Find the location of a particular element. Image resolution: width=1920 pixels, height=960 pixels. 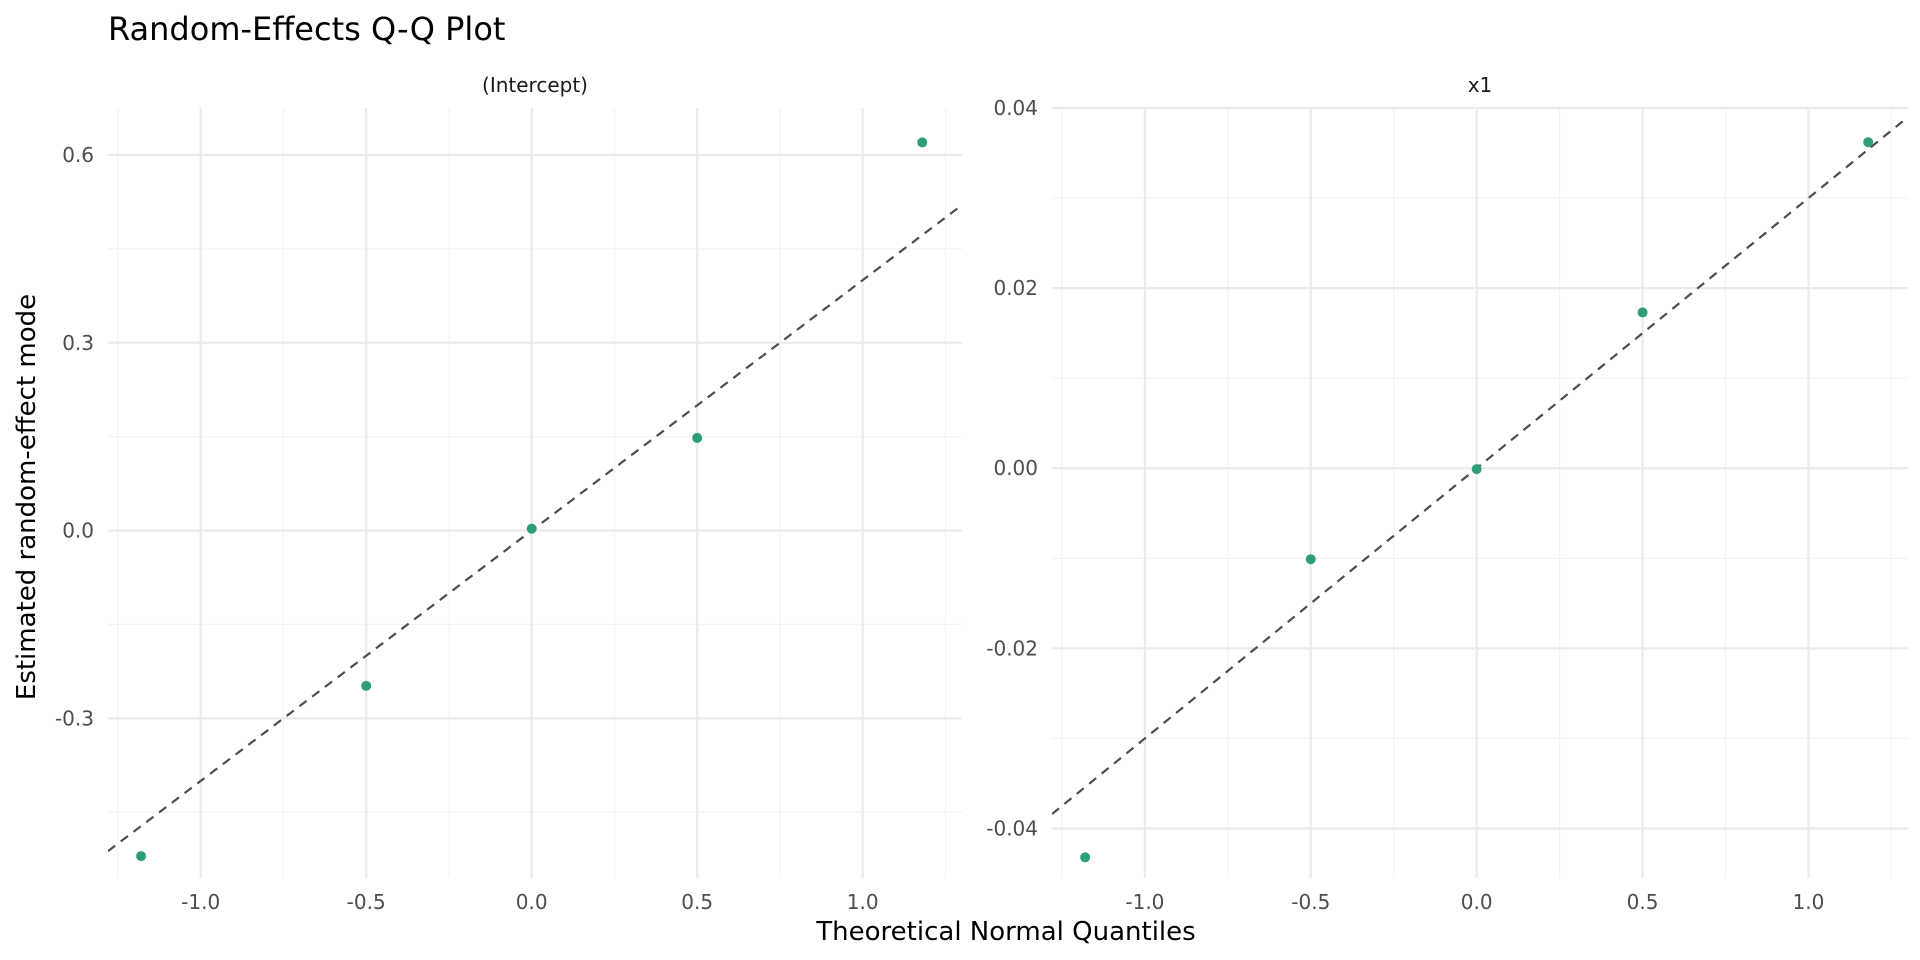

x-axis-title: Theoretical Normal Quantiles is located at coordinates (1005, 932).